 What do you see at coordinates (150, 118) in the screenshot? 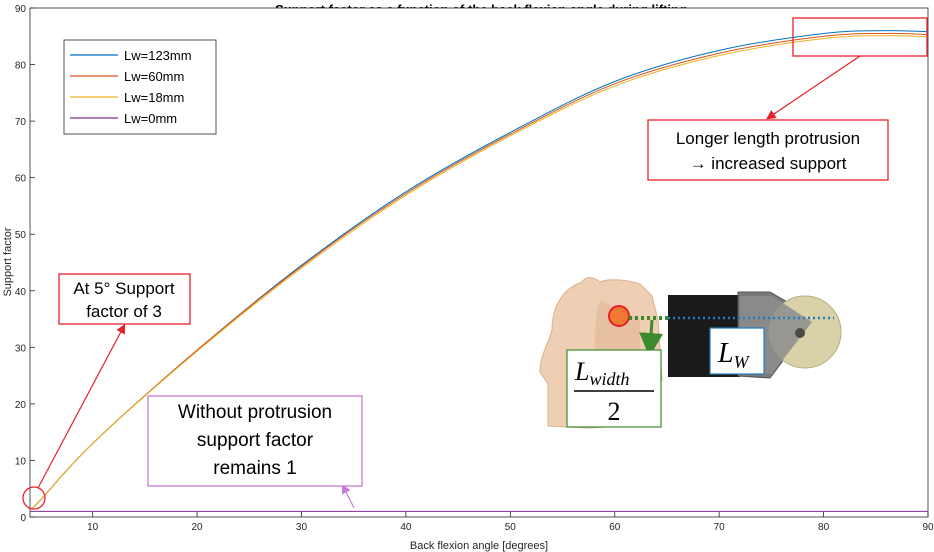
I see `legend-label: Lw=0mm` at bounding box center [150, 118].